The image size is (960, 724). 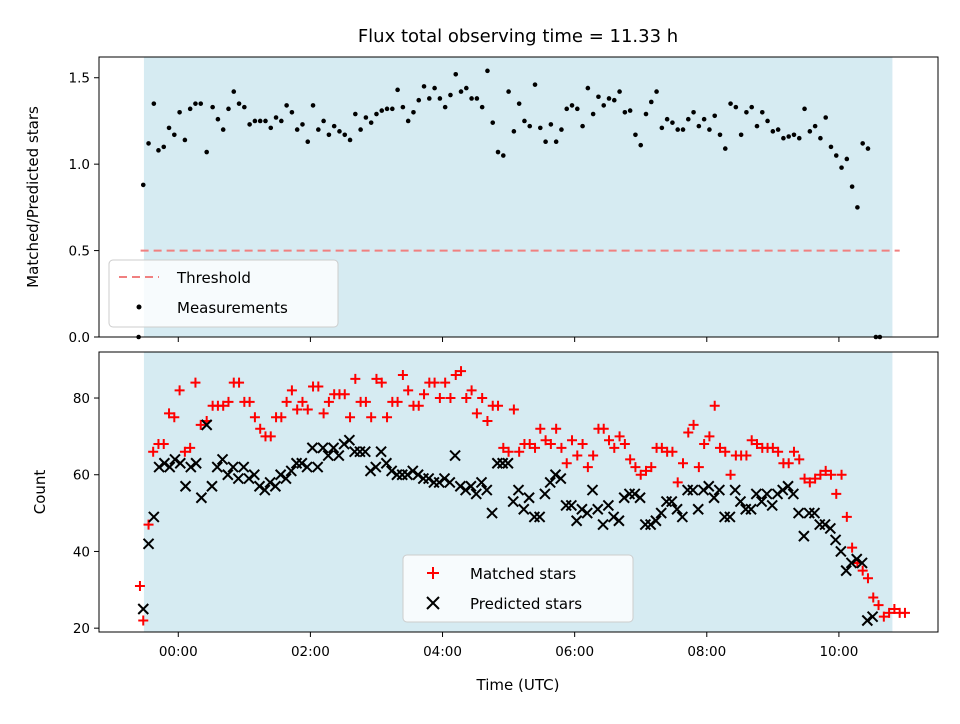 I want to click on chart-title: Flux total observing time = 11.33 h, so click(x=518, y=36).